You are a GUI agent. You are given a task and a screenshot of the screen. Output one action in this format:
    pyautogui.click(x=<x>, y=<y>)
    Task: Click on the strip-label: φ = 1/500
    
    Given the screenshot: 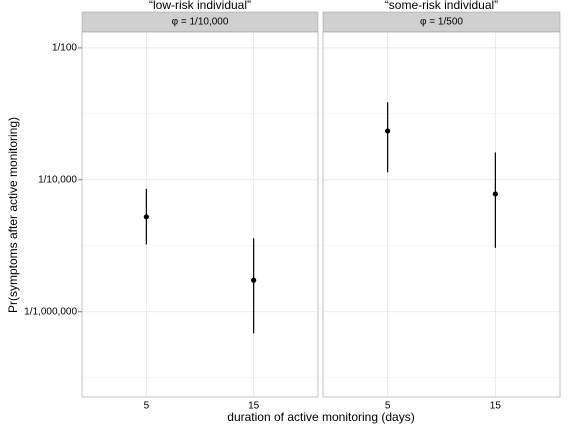 What is the action you would take?
    pyautogui.click(x=441, y=22)
    